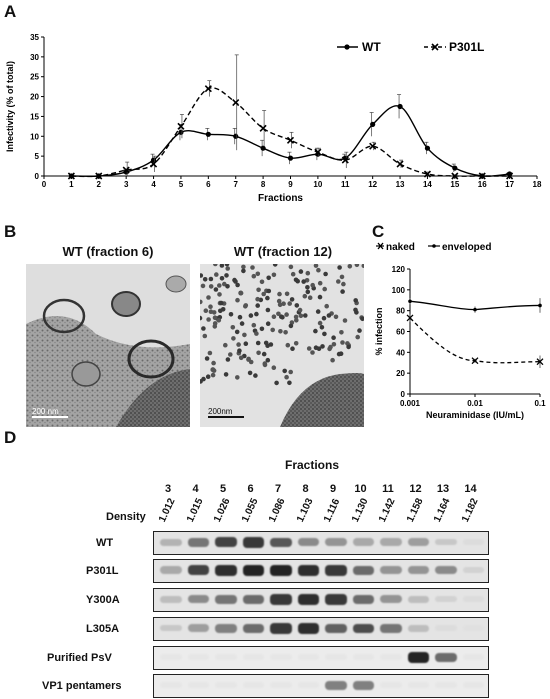 This screenshot has width=550, height=699. I want to click on x-tick-label: 0.01, so click(475, 403).